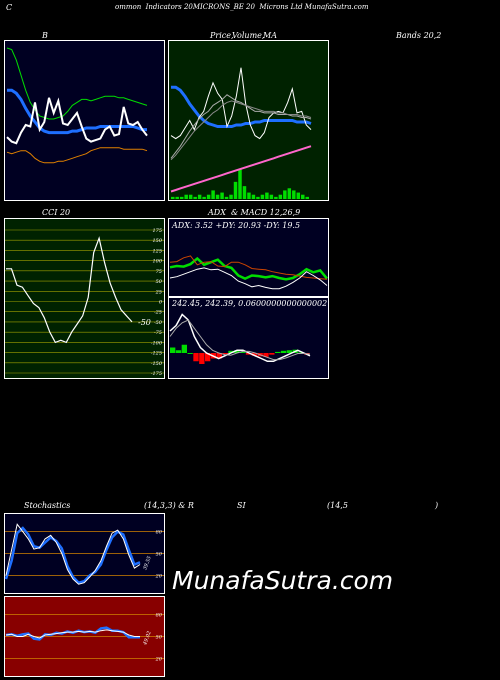 The width and height of the screenshot is (500, 680). Describe the element at coordinates (159, 659) in the screenshot. I see `rsi-tick-label: 20` at that location.